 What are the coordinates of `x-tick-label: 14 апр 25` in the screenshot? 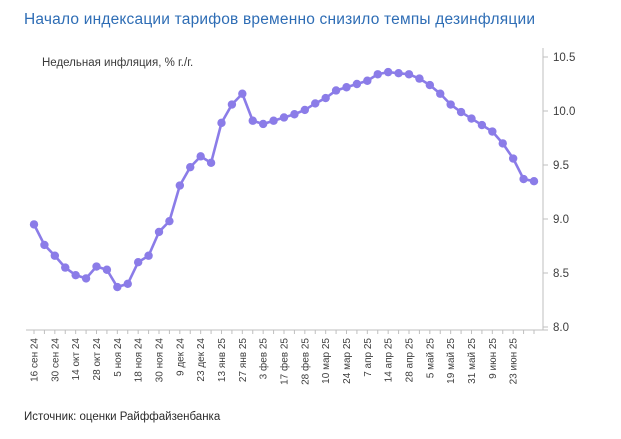 It's located at (389, 360).